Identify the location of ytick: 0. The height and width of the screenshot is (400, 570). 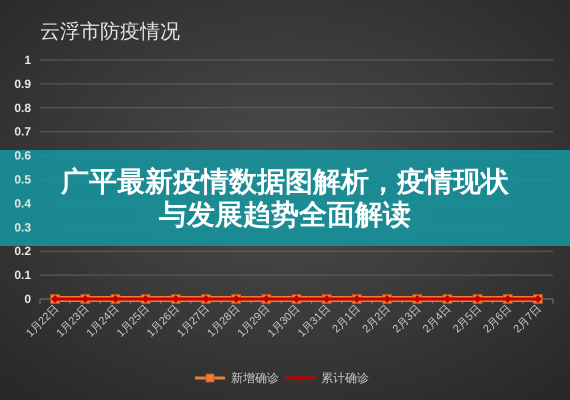
(27, 299).